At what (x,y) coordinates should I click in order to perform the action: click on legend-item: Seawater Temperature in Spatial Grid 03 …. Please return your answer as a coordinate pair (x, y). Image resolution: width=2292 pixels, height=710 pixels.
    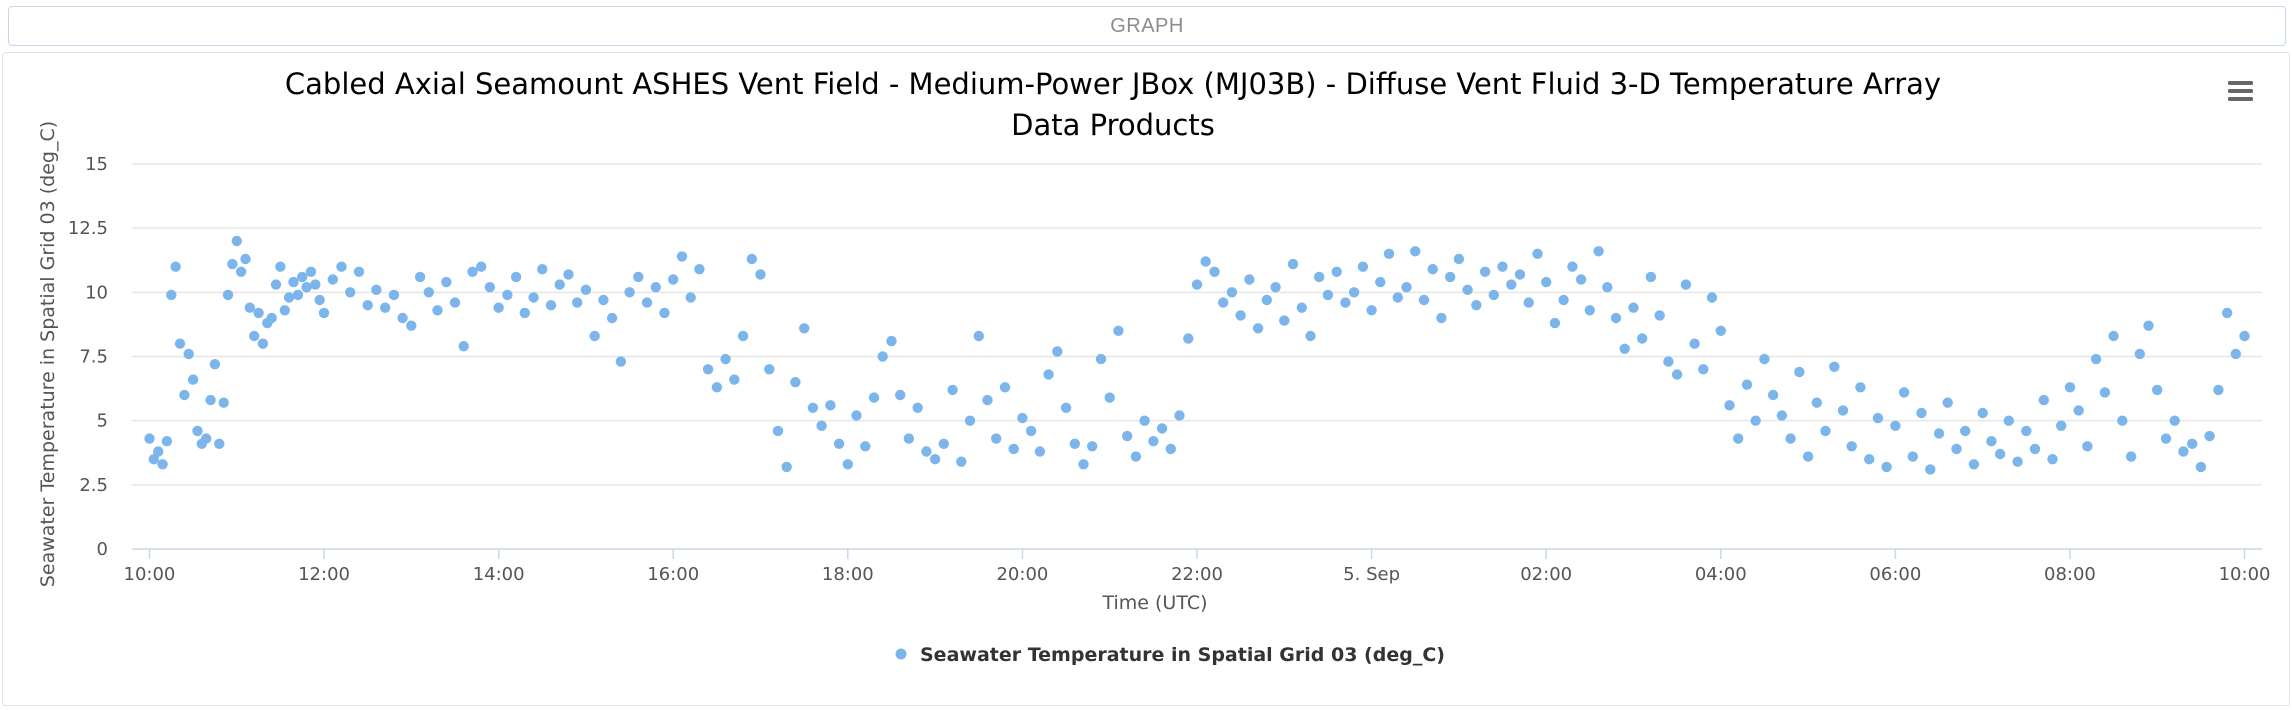
    Looking at the image, I should click on (1170, 655).